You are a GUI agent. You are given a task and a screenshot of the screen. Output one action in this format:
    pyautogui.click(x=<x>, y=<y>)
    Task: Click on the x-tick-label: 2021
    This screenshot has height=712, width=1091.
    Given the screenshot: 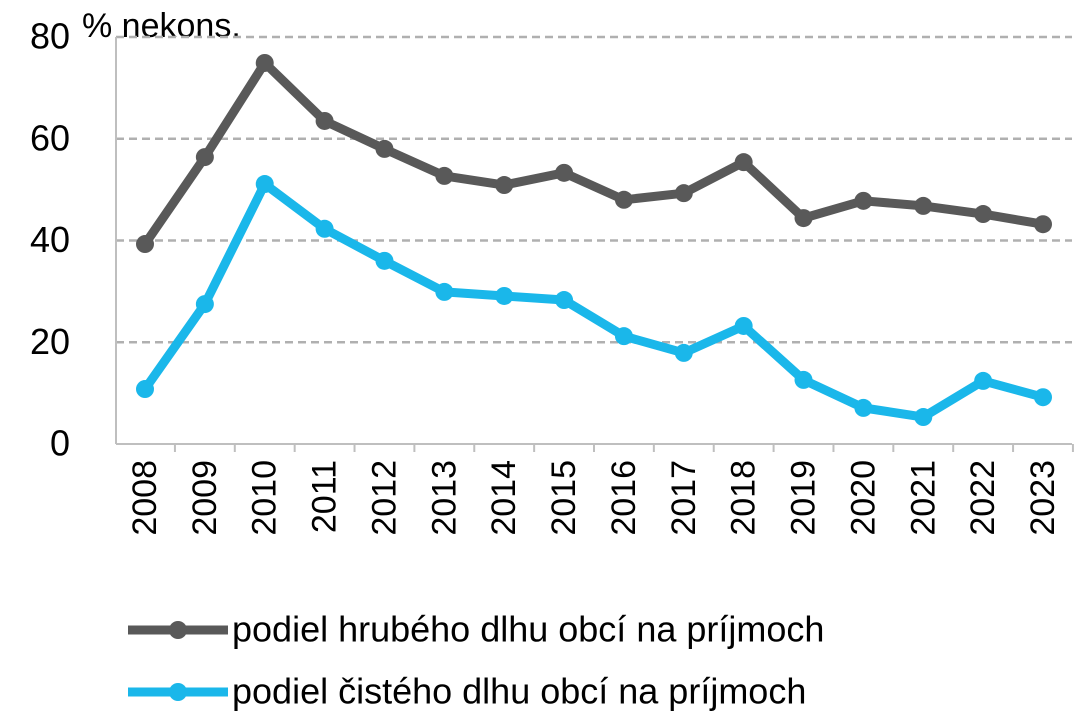 What is the action you would take?
    pyautogui.click(x=923, y=498)
    